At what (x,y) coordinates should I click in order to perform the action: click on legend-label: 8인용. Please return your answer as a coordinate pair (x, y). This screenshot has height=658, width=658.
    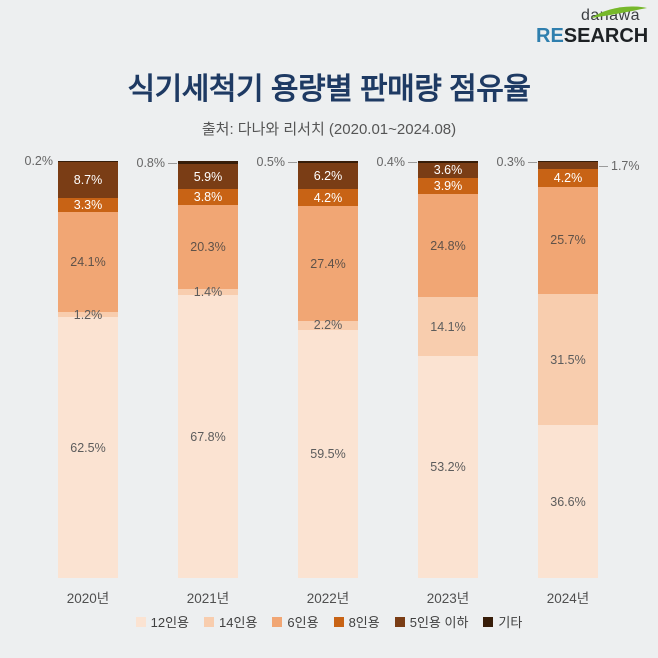
    Looking at the image, I should click on (364, 622).